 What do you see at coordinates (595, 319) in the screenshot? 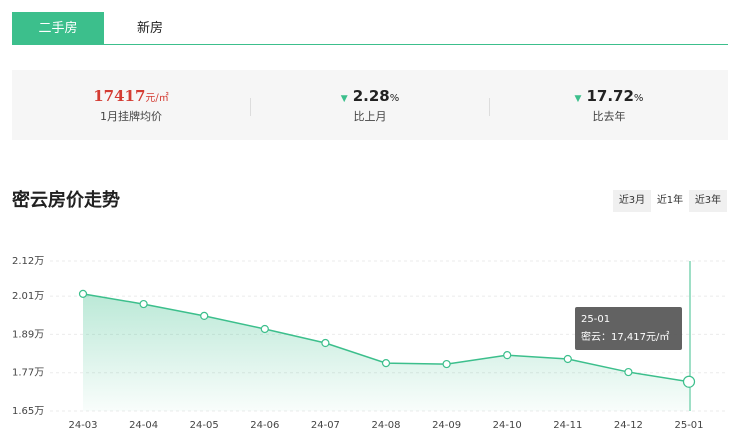
I see `tooltip-title: 25-01` at bounding box center [595, 319].